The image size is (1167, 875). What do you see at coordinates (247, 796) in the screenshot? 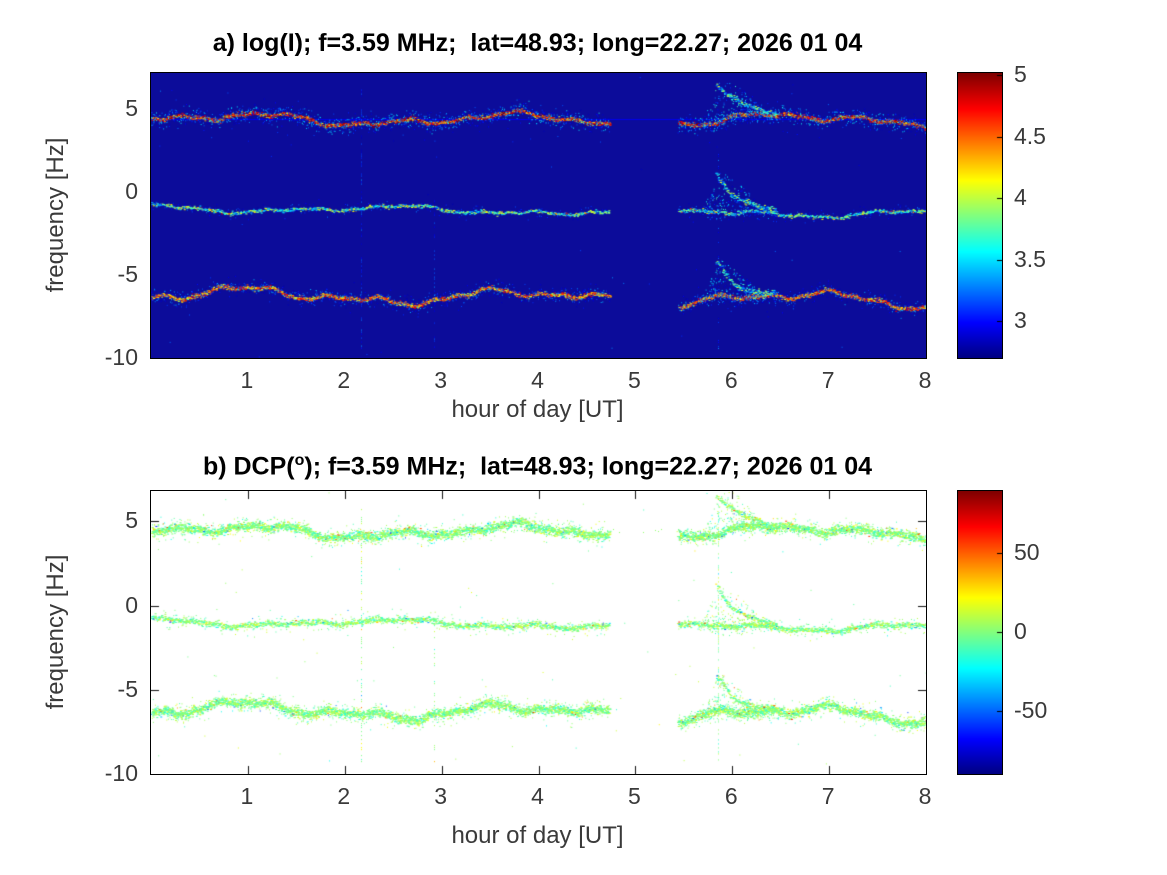
I see `panel-b-xtick-label-1: 1` at bounding box center [247, 796].